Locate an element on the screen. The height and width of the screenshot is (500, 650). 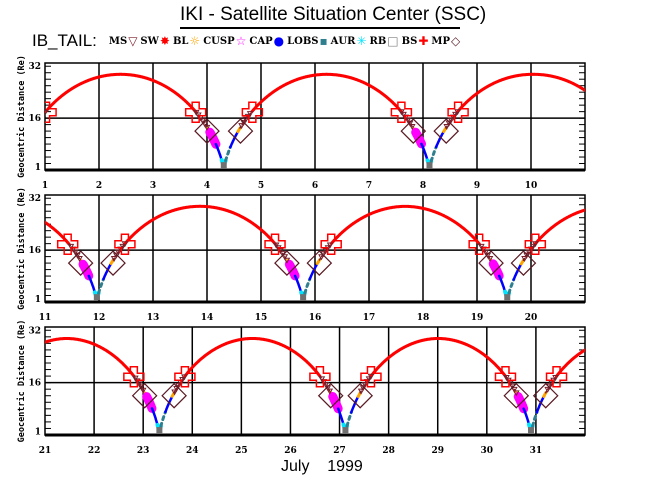
diamond-outline-icon: ◇ is located at coordinates (455, 41).